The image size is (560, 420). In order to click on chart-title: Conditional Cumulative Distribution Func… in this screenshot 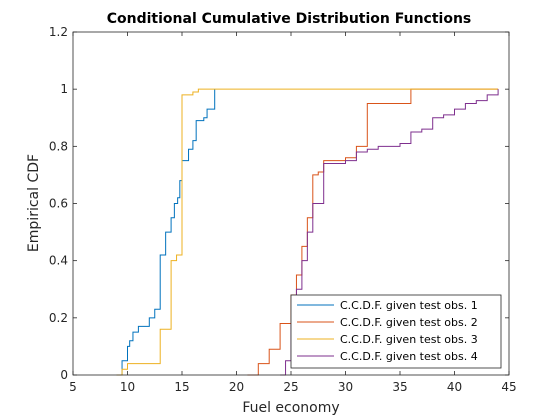, I will do `click(289, 19)`.